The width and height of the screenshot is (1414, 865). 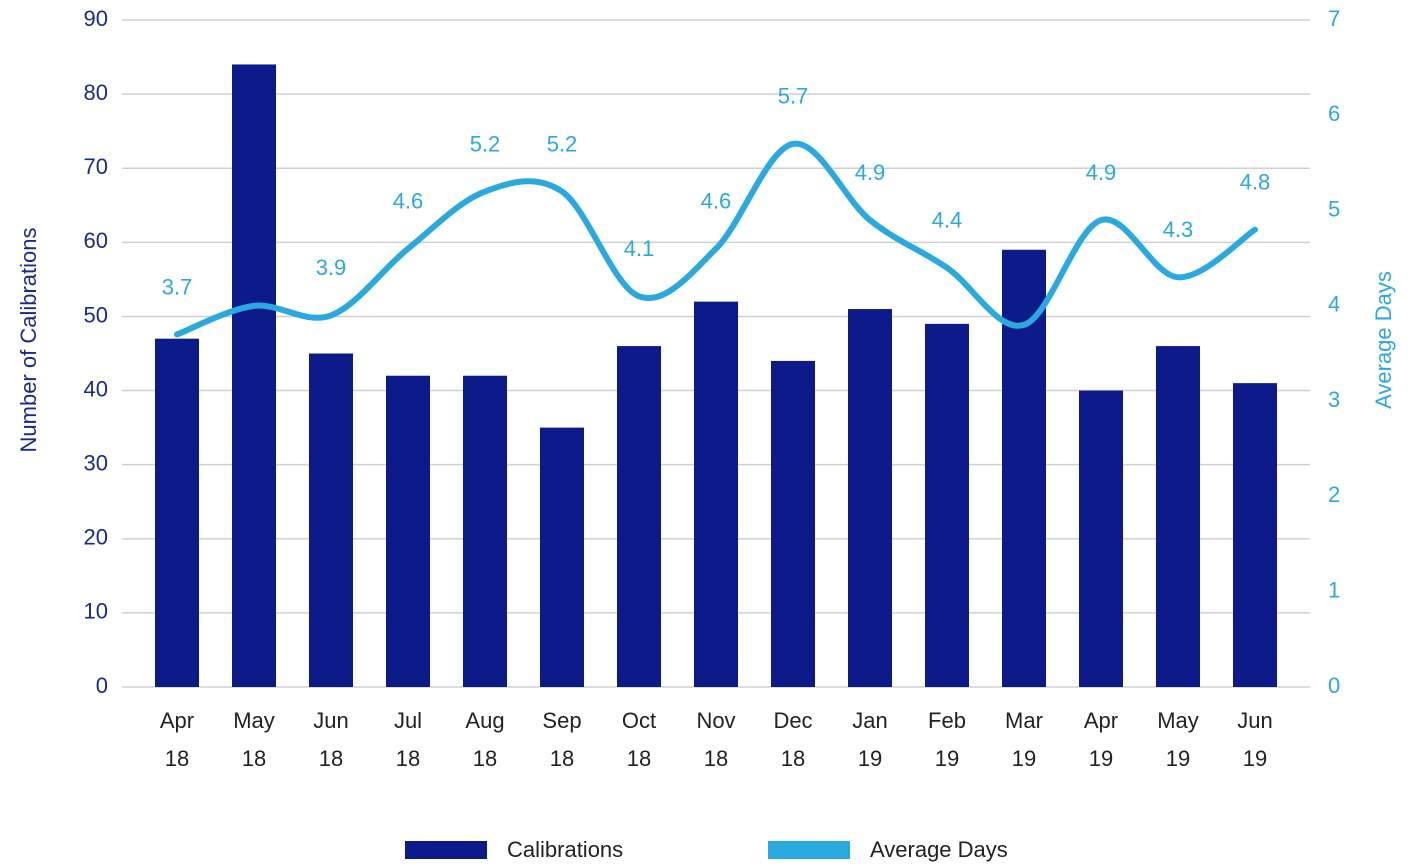 I want to click on x-tick-line: Aug, so click(x=484, y=720).